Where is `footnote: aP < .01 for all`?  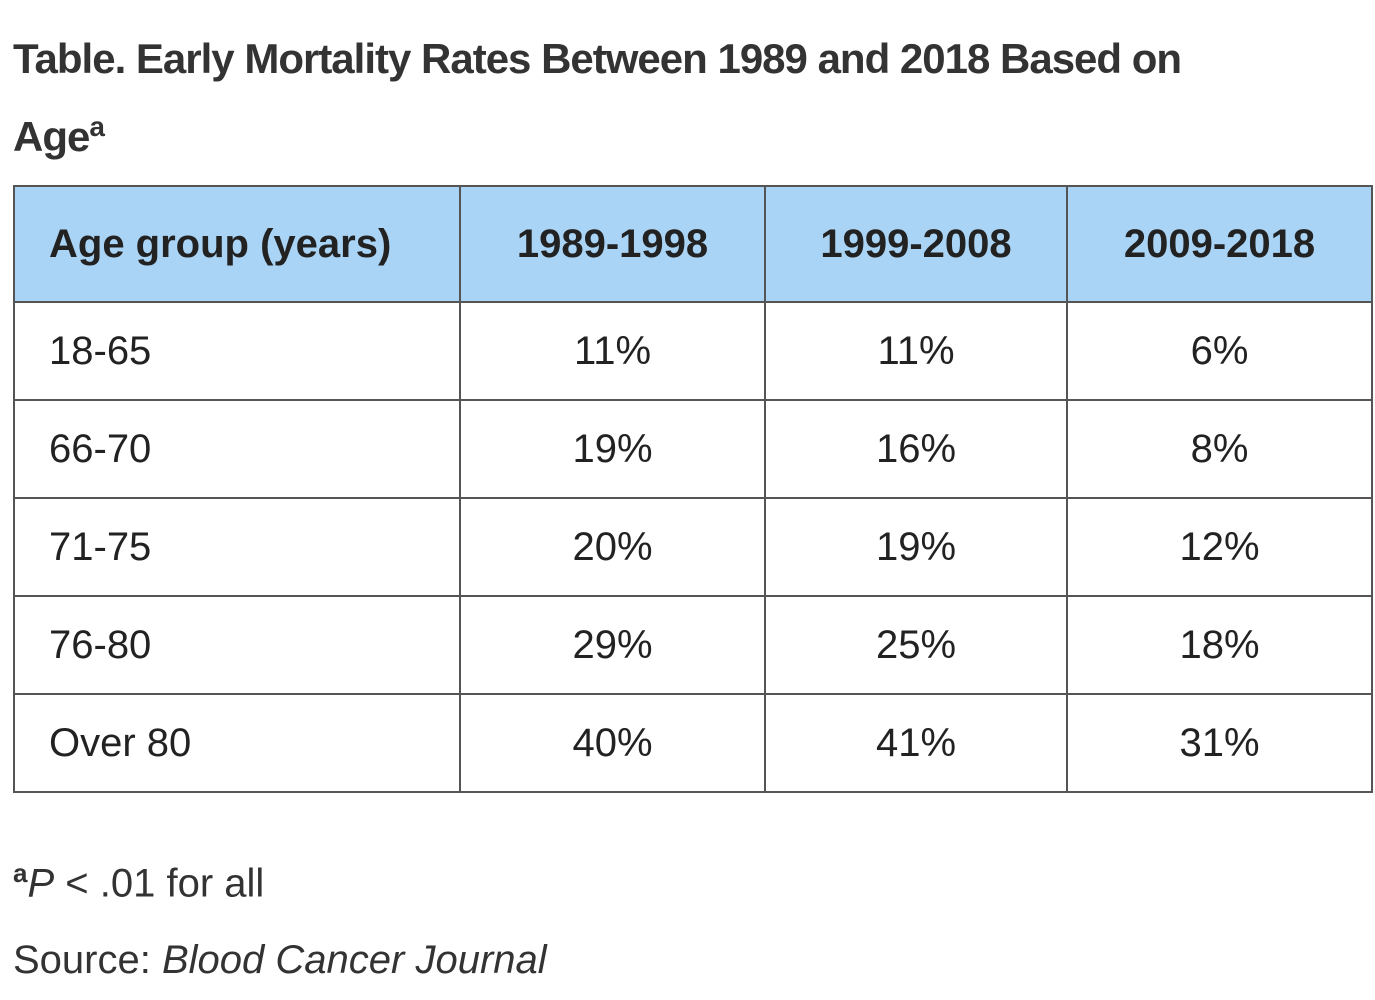
footnote: aP < .01 for all is located at coordinates (138, 882).